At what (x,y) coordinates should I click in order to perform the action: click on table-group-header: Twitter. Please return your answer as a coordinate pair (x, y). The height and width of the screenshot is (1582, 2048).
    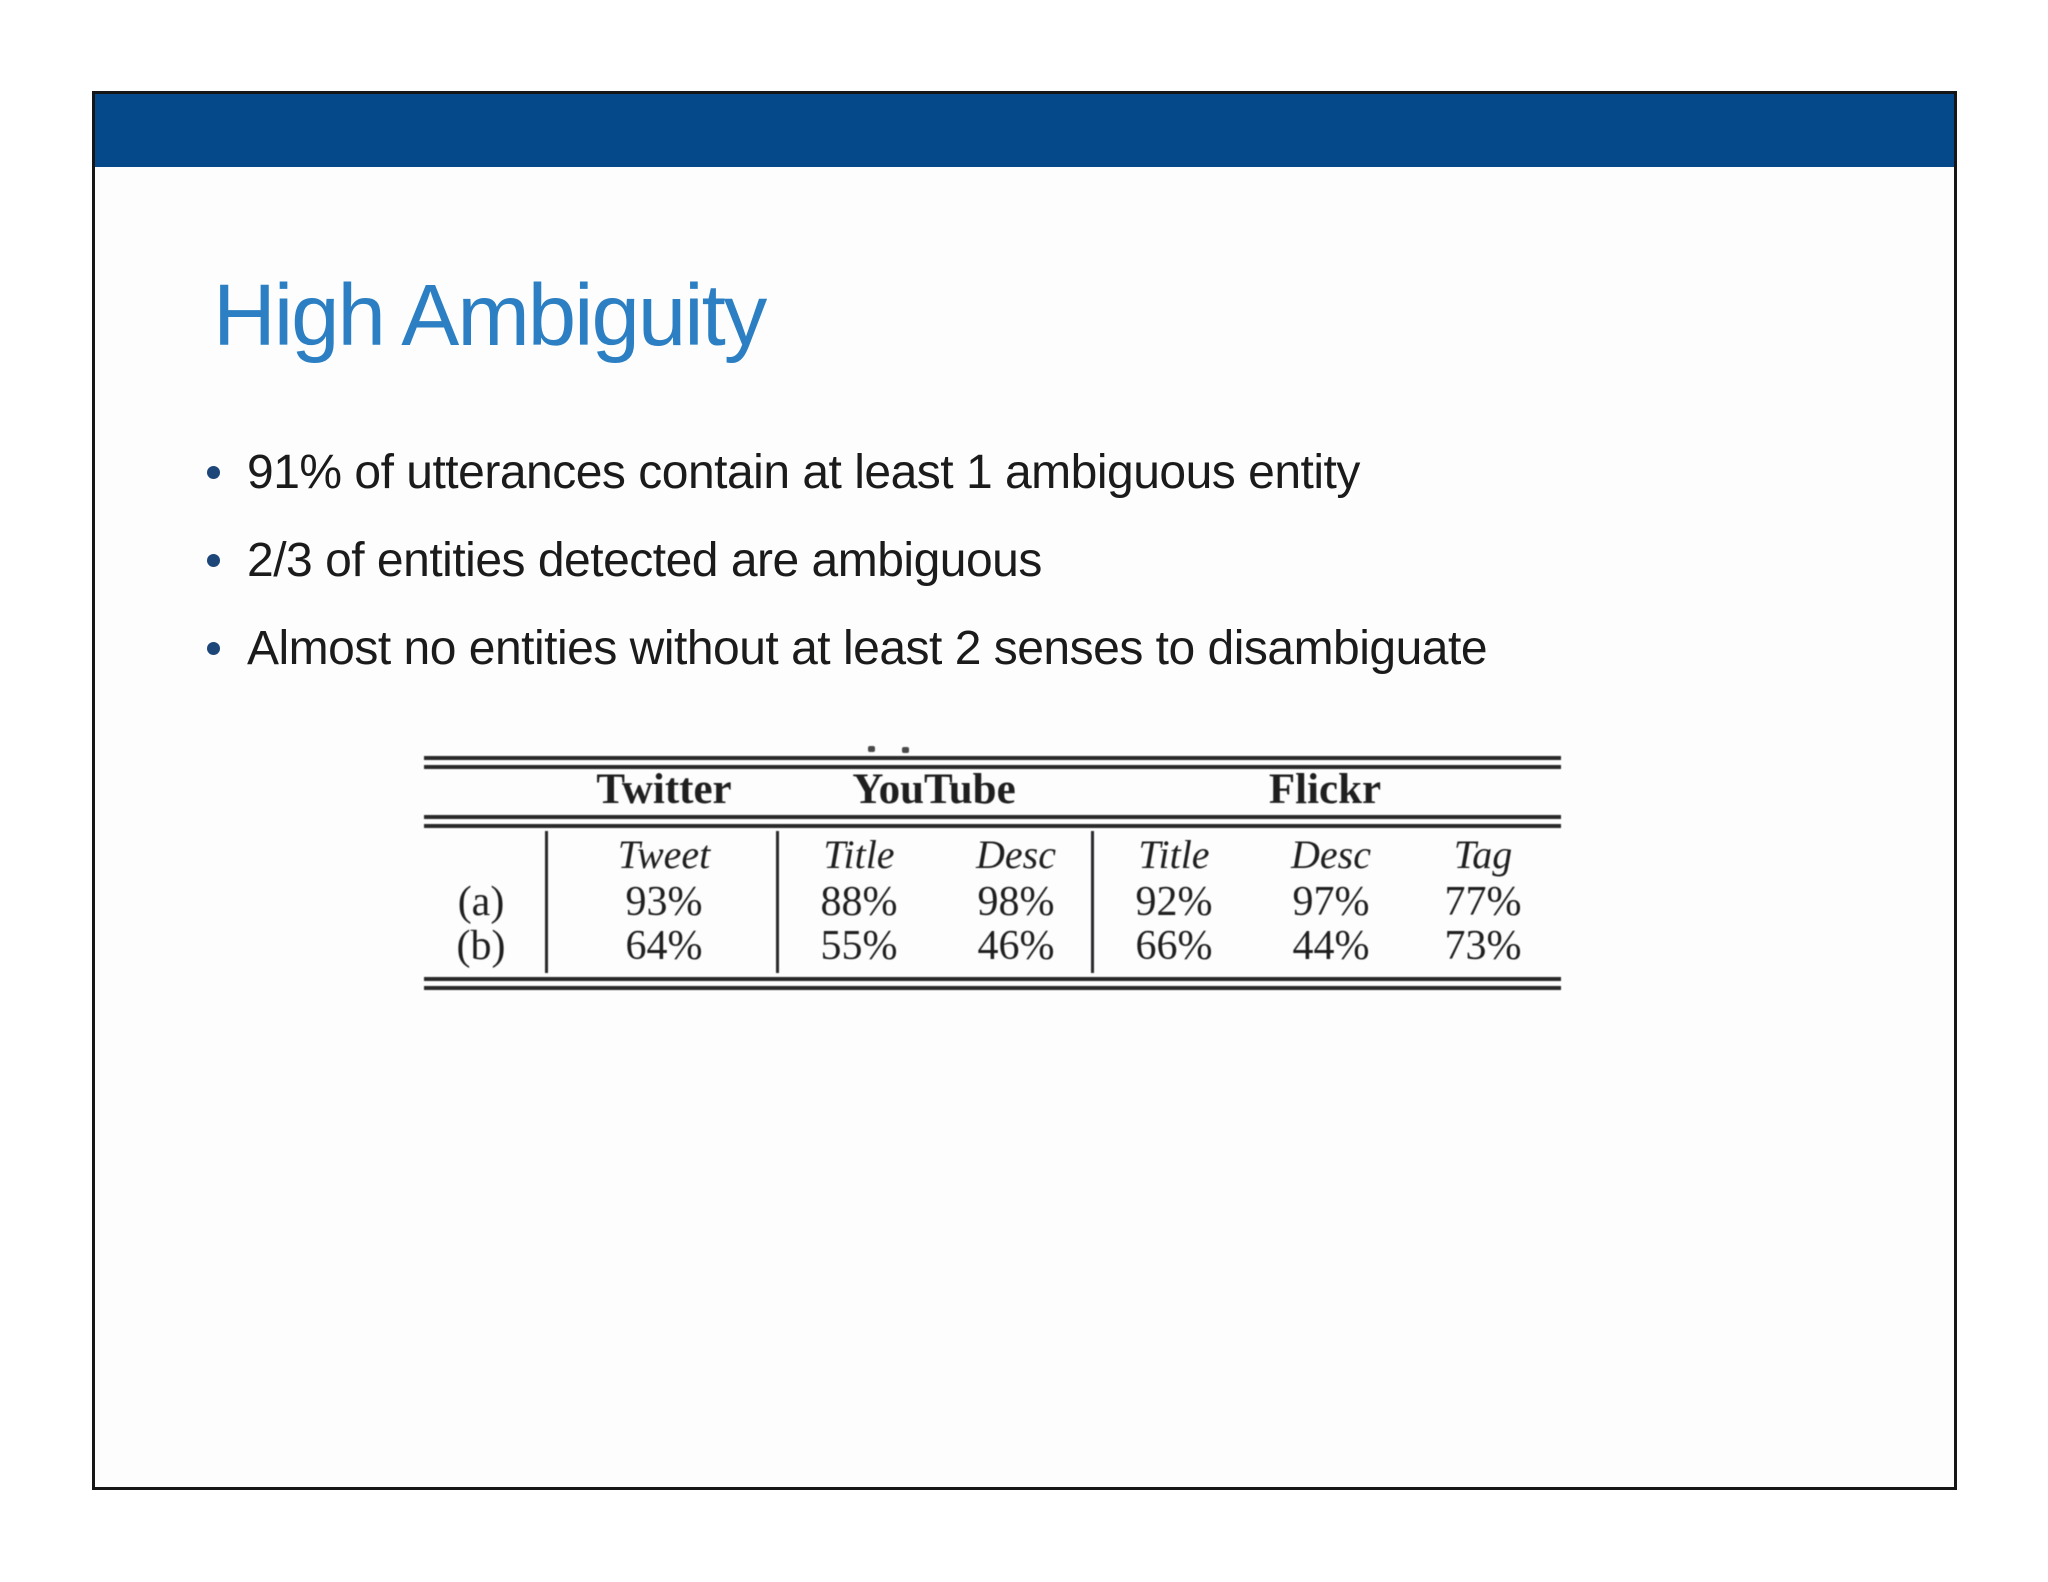
    Looking at the image, I should click on (664, 789).